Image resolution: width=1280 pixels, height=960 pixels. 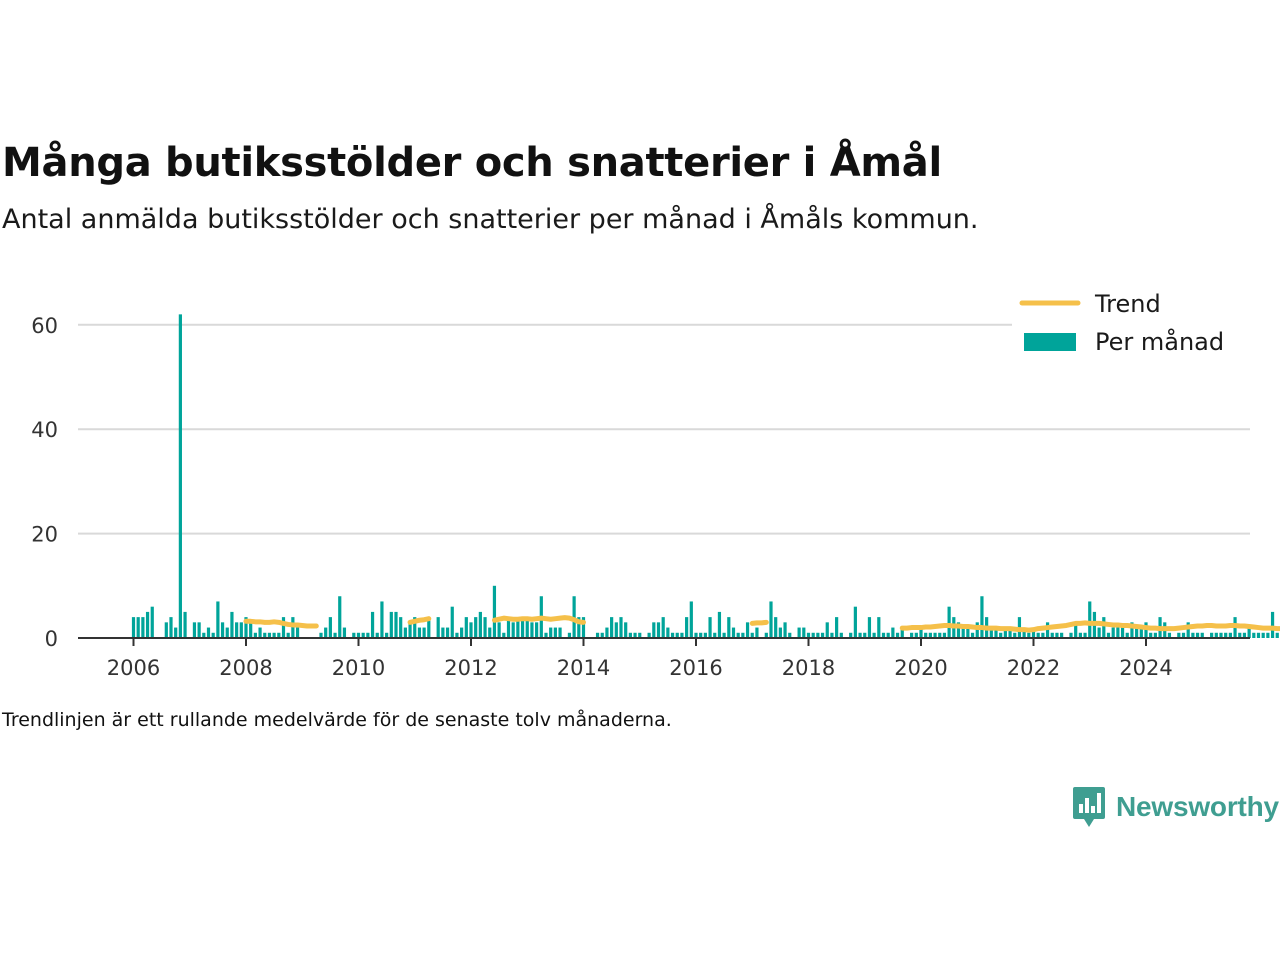 What do you see at coordinates (1131, 326) in the screenshot?
I see `legend-background` at bounding box center [1131, 326].